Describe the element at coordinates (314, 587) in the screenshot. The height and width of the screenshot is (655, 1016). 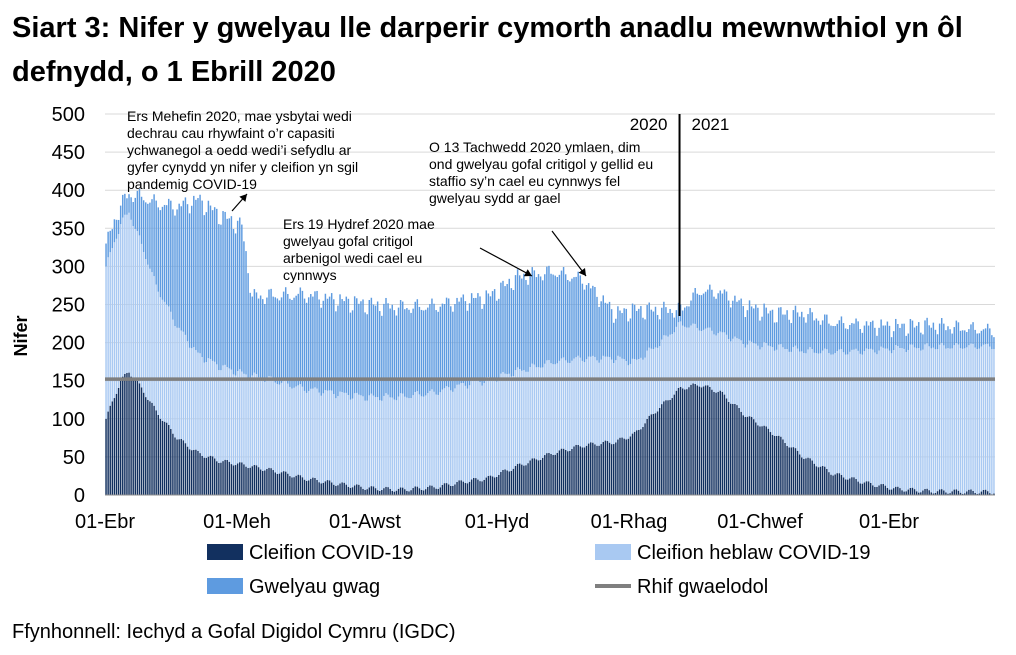
I see `legend-label: Gwelyau gwag` at that location.